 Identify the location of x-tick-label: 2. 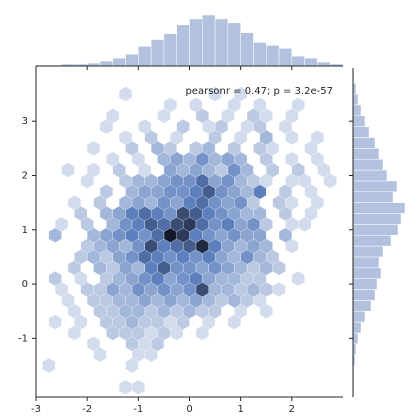
(292, 409).